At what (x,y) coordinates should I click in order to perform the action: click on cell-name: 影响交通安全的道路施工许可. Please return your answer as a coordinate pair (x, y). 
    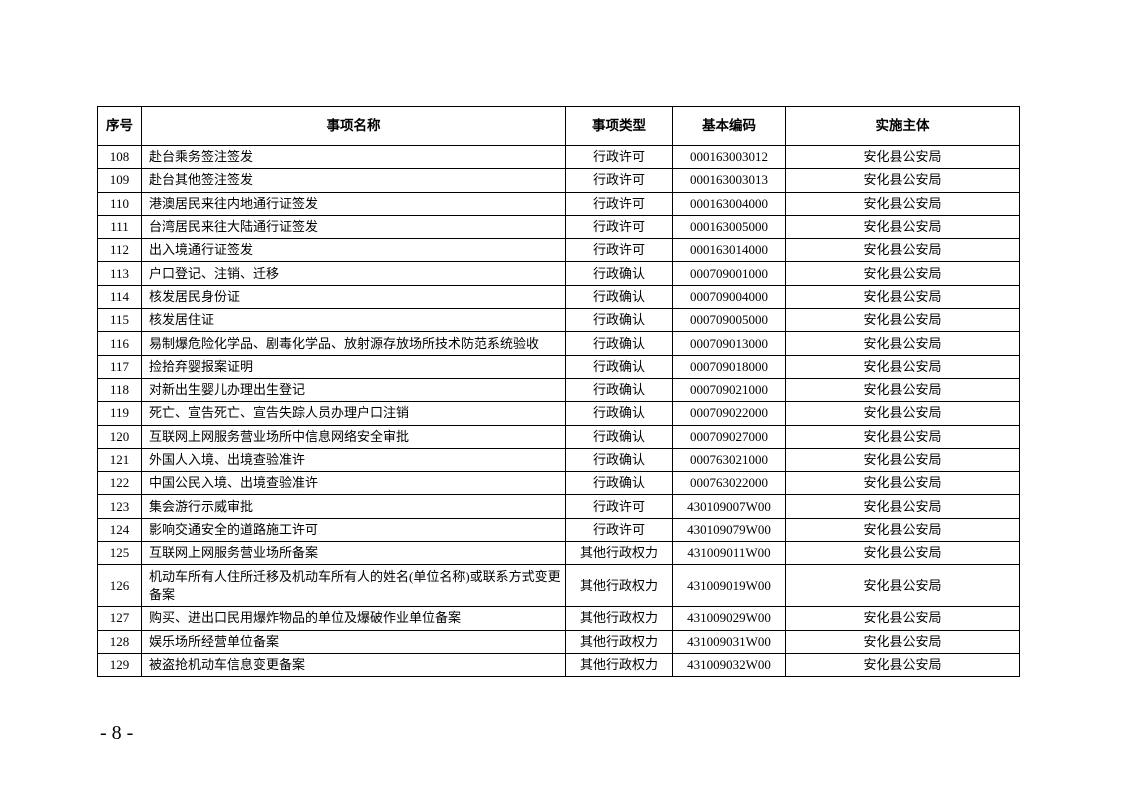
    Looking at the image, I should click on (353, 530).